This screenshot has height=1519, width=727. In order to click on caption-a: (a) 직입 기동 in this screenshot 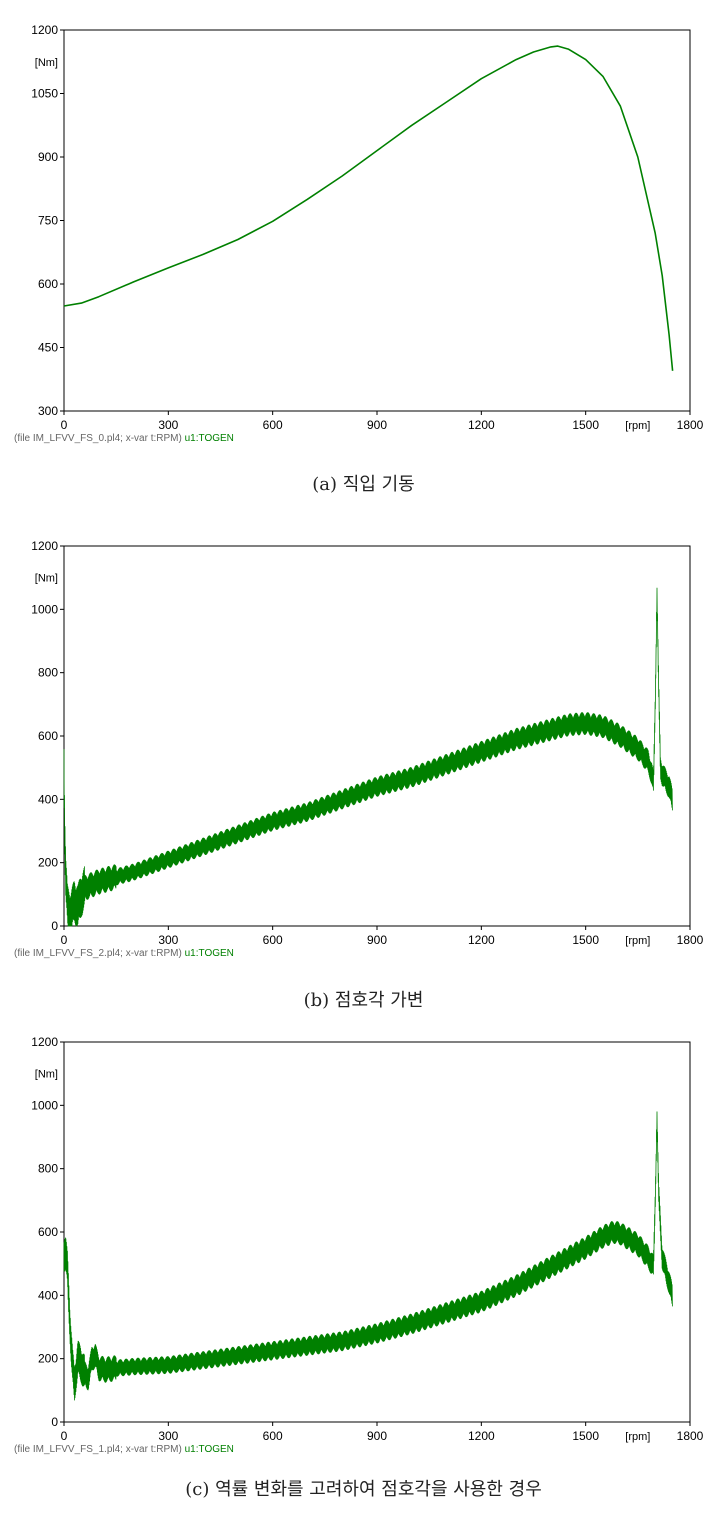, I will do `click(363, 484)`.